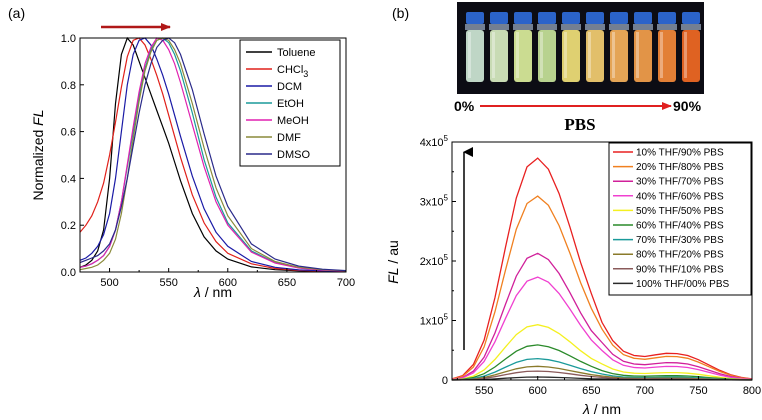 The image size is (762, 420). I want to click on chart-b-series-40-thf-60-pbs, so click(602, 328).